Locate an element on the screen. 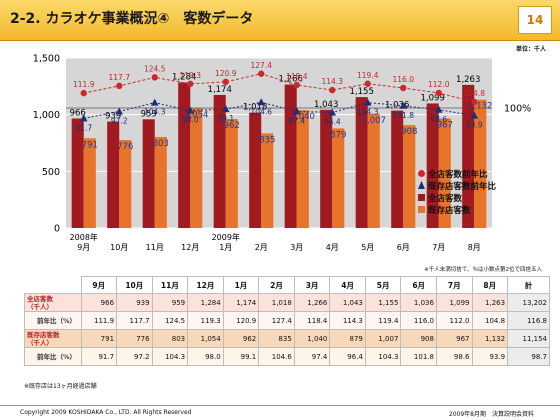 This screenshot has width=560, height=420. point-label-all-yoy: 119.3 is located at coordinates (191, 75).